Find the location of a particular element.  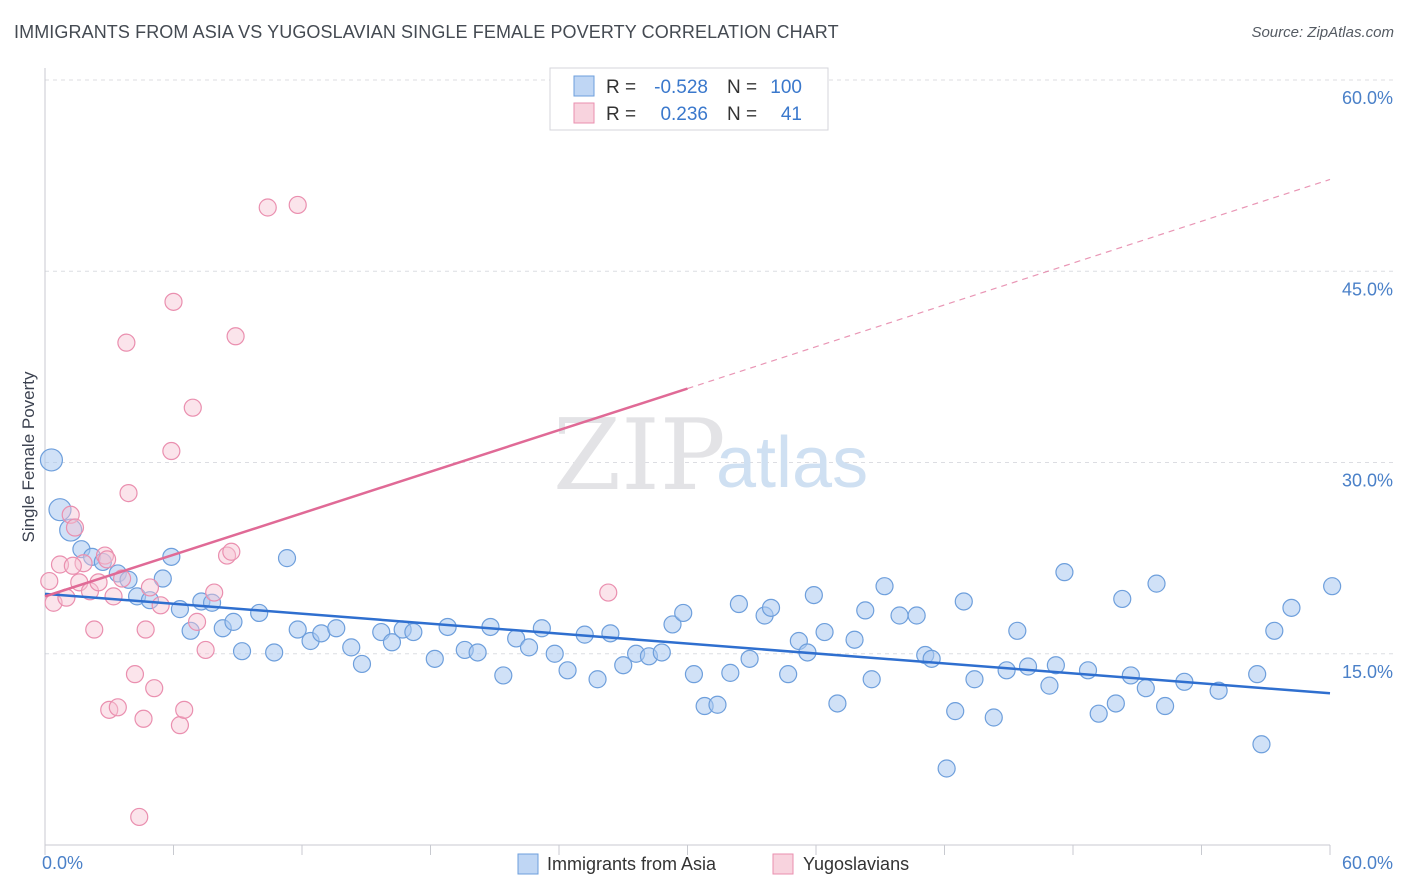

x-tick-label: 60.0% is located at coordinates (1367, 863).